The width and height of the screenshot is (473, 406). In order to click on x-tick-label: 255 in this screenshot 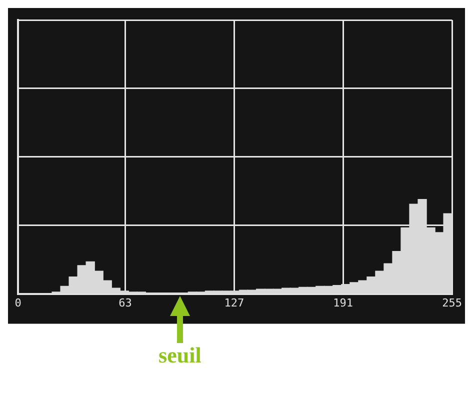, I will do `click(452, 303)`.